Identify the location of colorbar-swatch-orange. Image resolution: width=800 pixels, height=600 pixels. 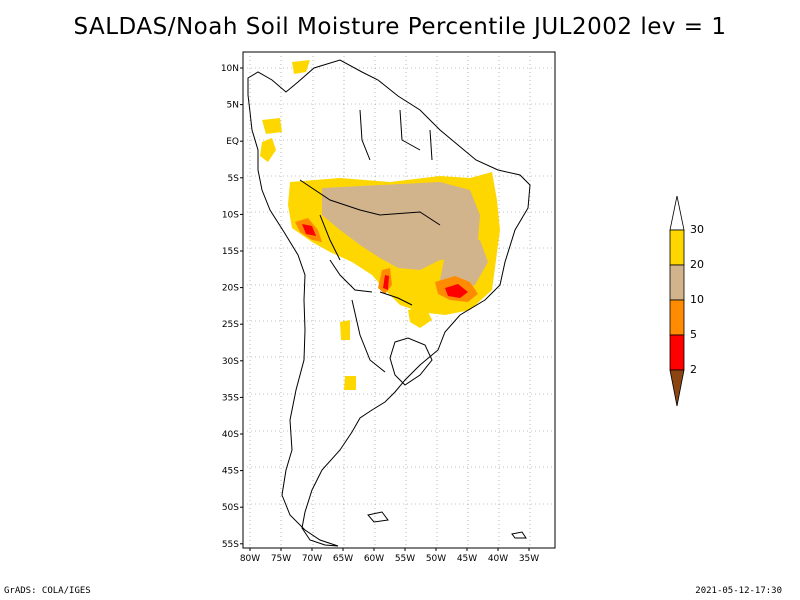
(677, 317).